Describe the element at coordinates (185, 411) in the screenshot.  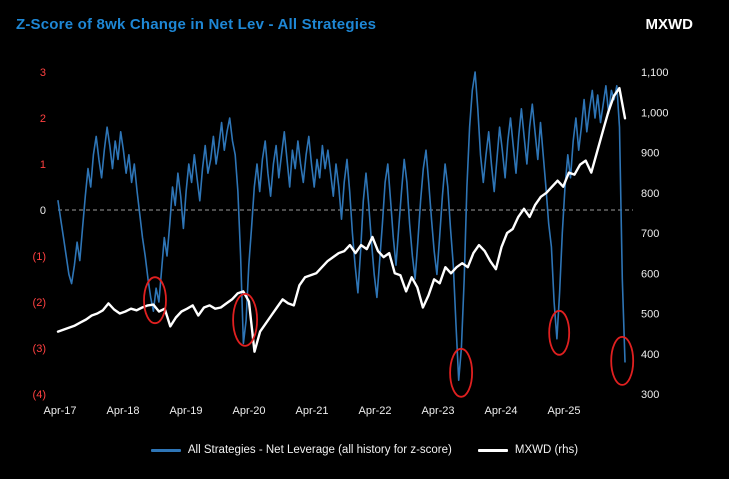
I see `x-axis-tick-label: Apr-19` at that location.